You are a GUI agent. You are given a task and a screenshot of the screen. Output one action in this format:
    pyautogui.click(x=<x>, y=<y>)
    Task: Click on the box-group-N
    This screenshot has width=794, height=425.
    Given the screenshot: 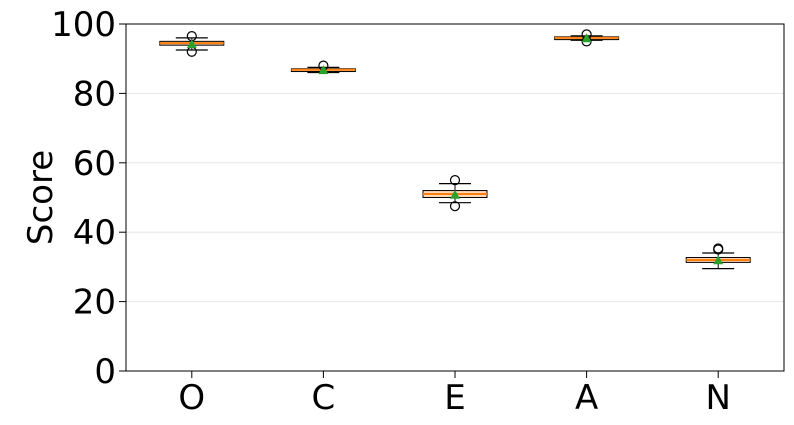 What is the action you would take?
    pyautogui.click(x=718, y=256)
    